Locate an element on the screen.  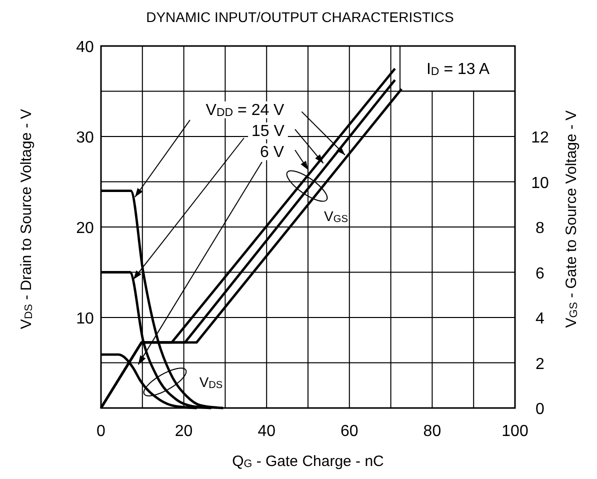
annotation: ID = 13 A is located at coordinates (458, 69).